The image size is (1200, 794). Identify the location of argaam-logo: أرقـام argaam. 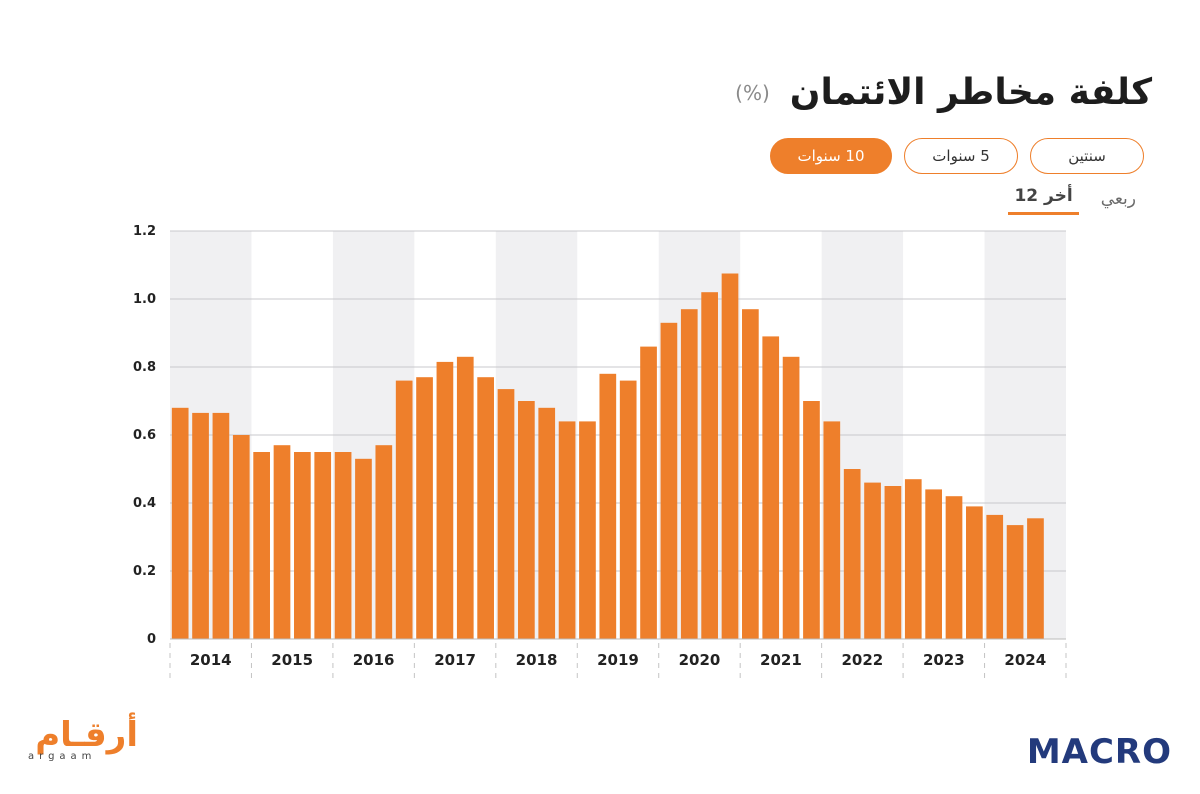
(83, 745).